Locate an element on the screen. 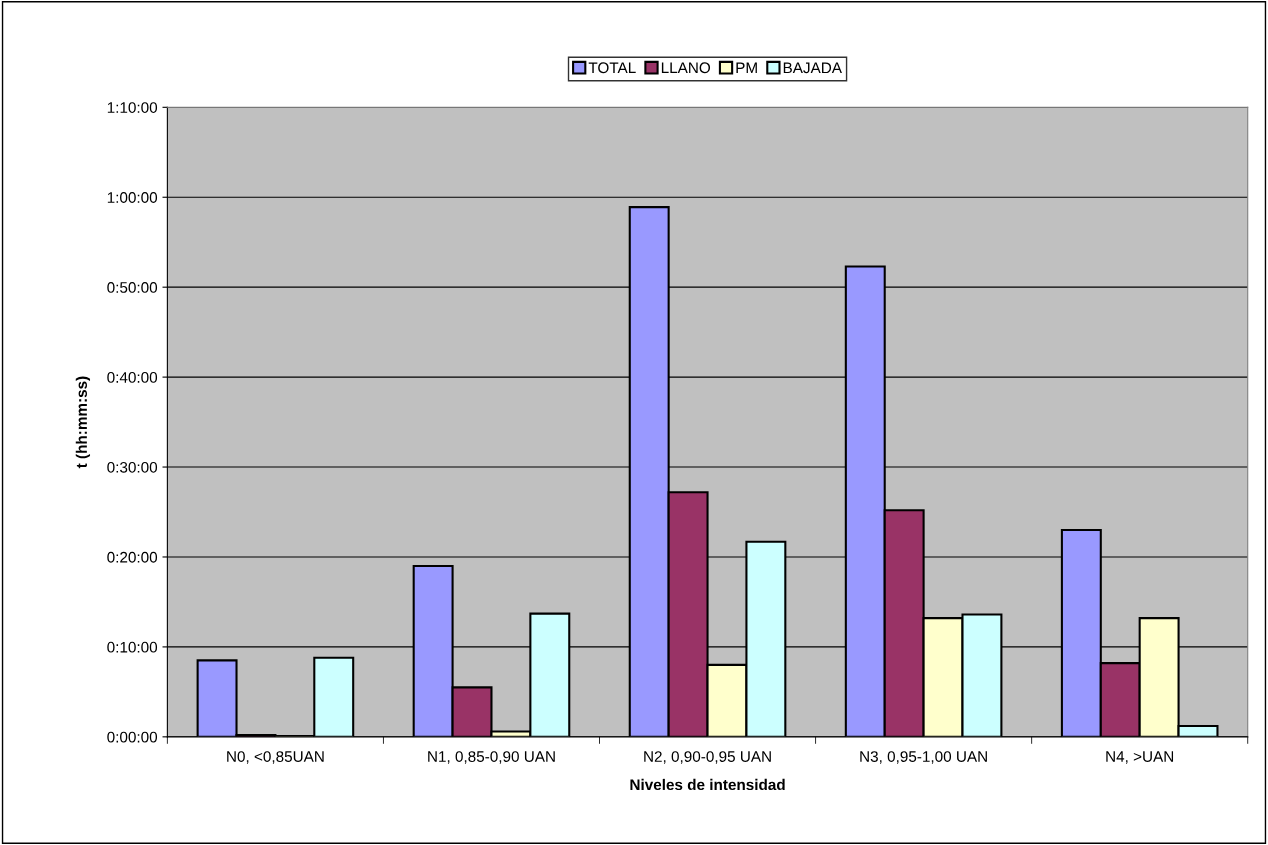  y-tick-label: 0:10:00 is located at coordinates (132, 647).